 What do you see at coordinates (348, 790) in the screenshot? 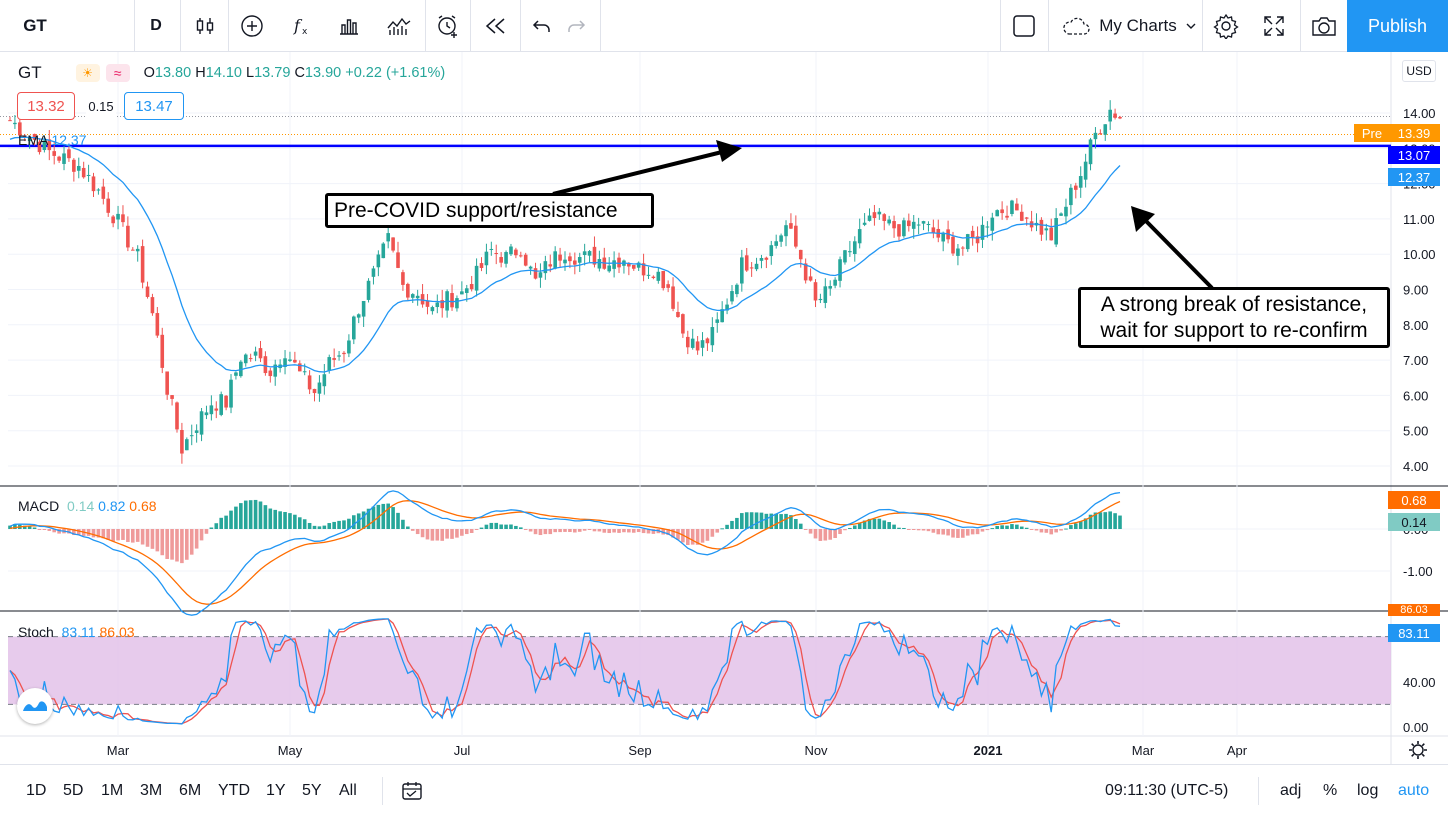
I see `range-all: All` at bounding box center [348, 790].